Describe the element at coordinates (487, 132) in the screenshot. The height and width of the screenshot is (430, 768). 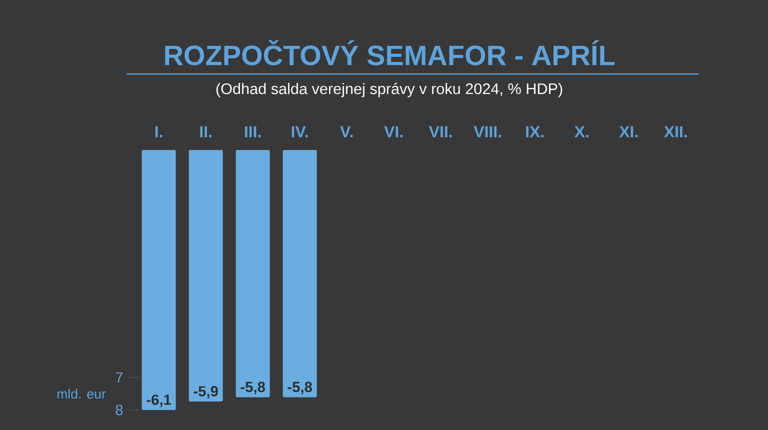
I see `x-tick-label: VIII.` at that location.